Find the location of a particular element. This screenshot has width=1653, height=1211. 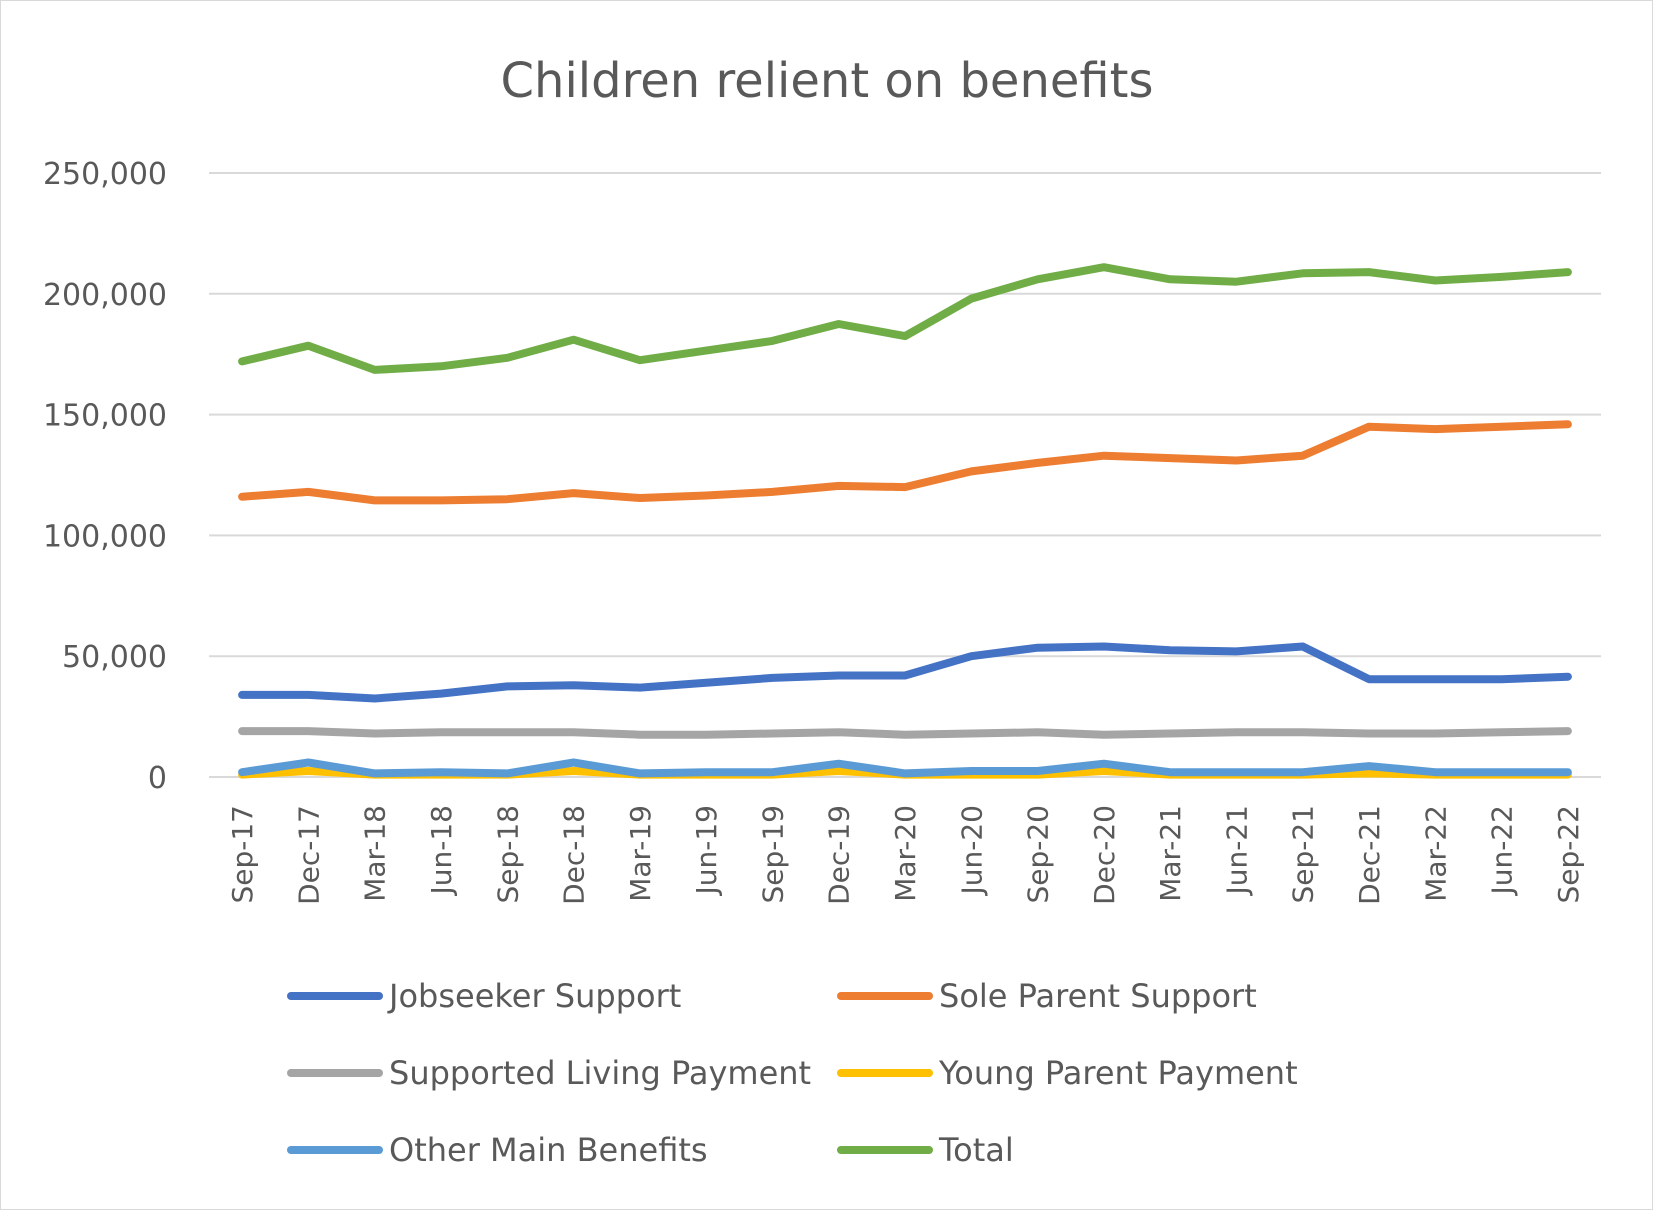

legend-label-supported-living-payment: Supported Living Payment is located at coordinates (600, 1073).